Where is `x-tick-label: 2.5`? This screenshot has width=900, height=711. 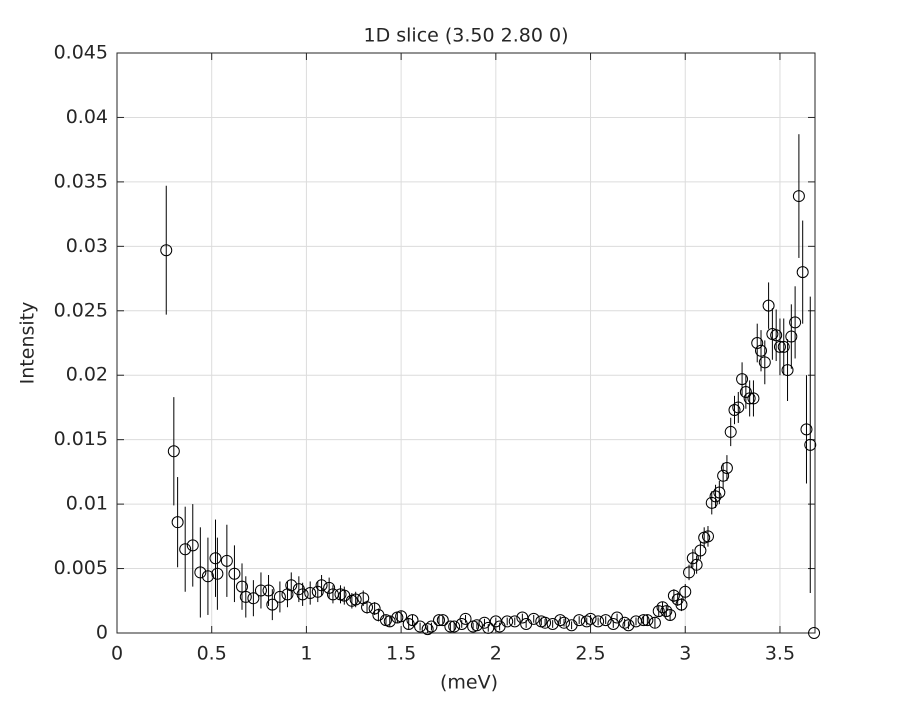 x-tick-label: 2.5 is located at coordinates (590, 654).